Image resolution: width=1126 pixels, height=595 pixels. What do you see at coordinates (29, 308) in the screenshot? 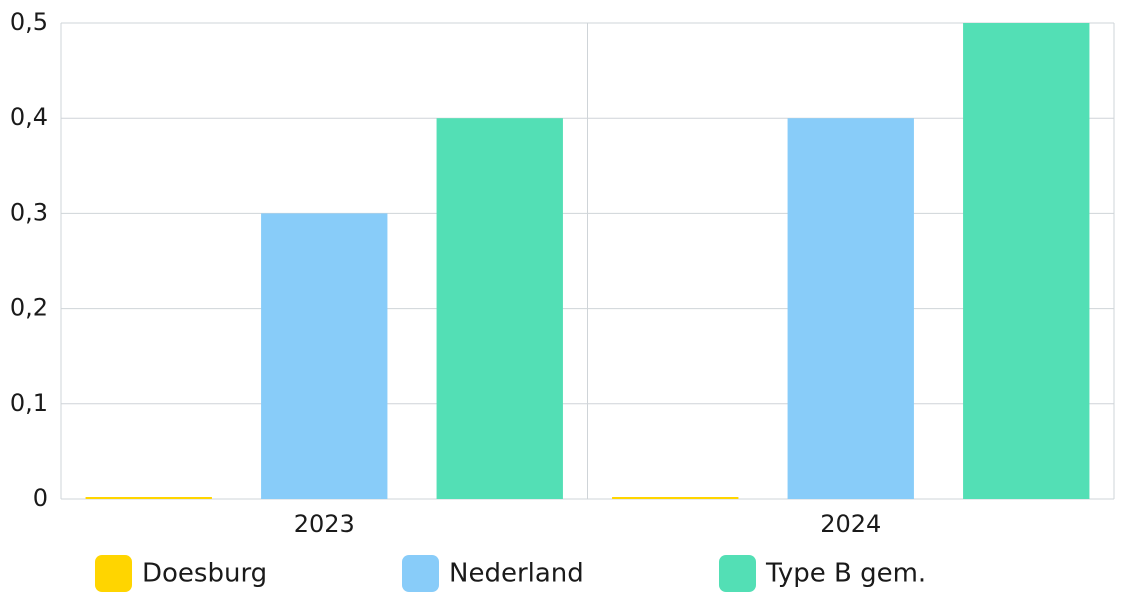
I see `y-tick-label: 0,2` at bounding box center [29, 308].